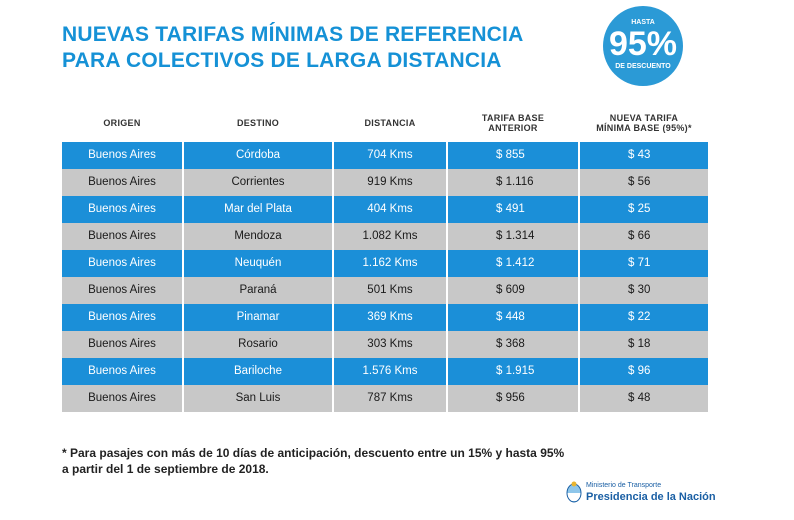  What do you see at coordinates (390, 290) in the screenshot?
I see `cell-distancia: 501 Kms` at bounding box center [390, 290].